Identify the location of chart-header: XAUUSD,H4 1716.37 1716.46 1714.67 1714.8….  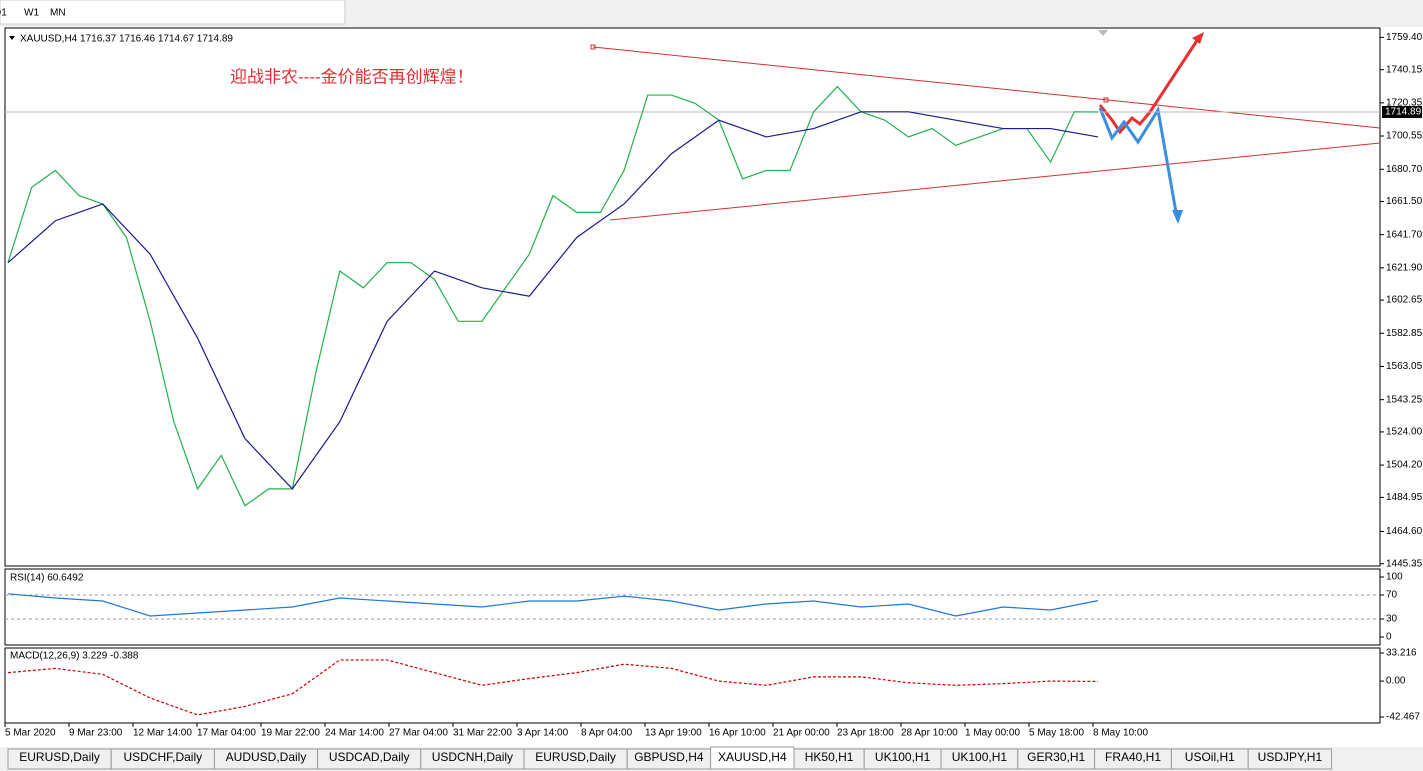
(126, 39).